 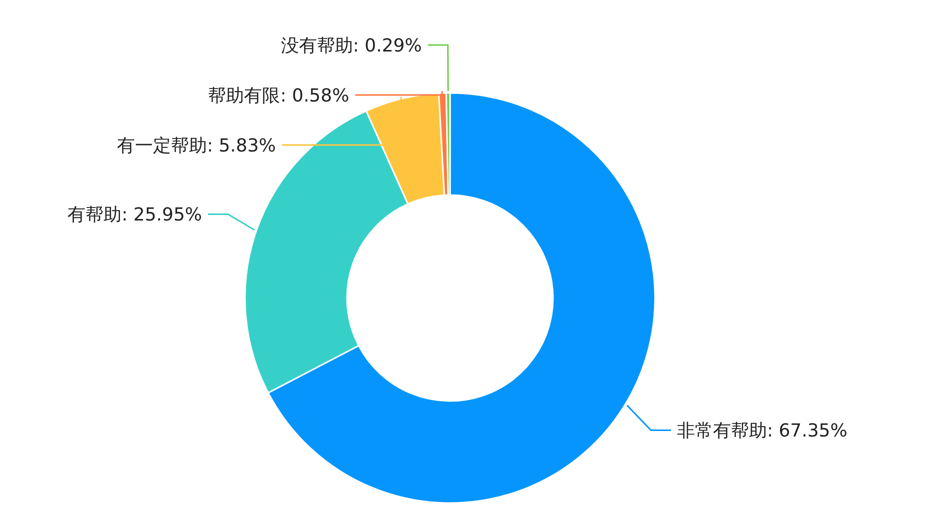 What do you see at coordinates (196, 145) in the screenshot?
I see `slice-label: 有一定帮助: 5.83%` at bounding box center [196, 145].